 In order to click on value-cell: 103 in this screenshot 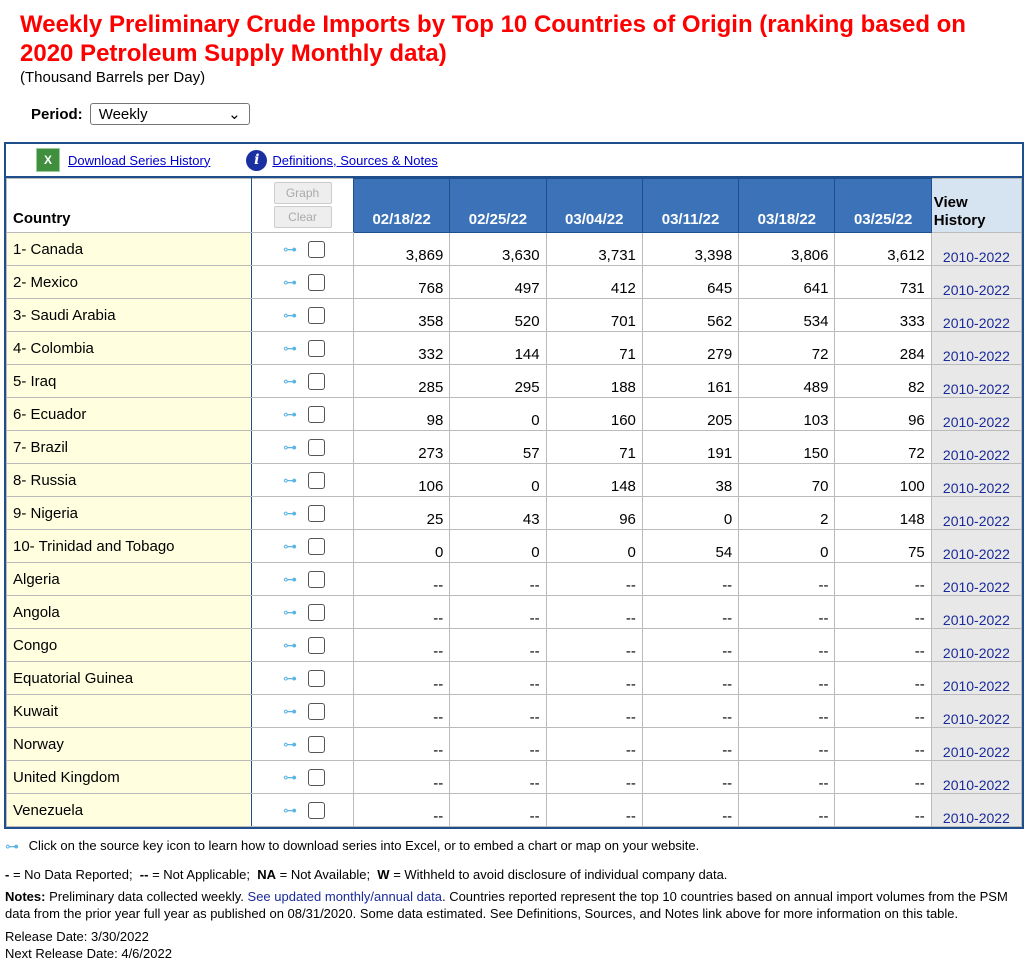, I will do `click(787, 414)`.